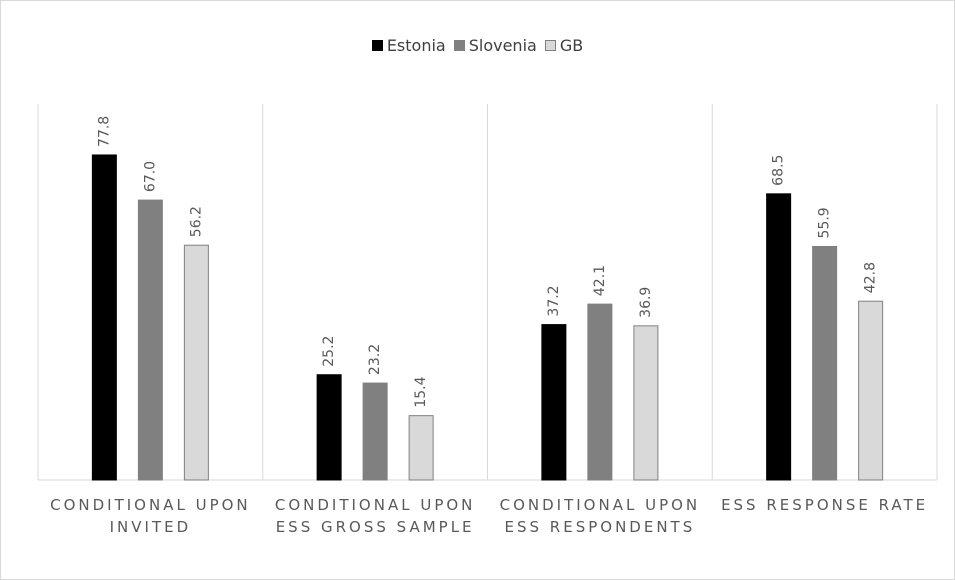 Image resolution: width=955 pixels, height=580 pixels. What do you see at coordinates (871, 277) in the screenshot?
I see `value-label: 42.8` at bounding box center [871, 277].